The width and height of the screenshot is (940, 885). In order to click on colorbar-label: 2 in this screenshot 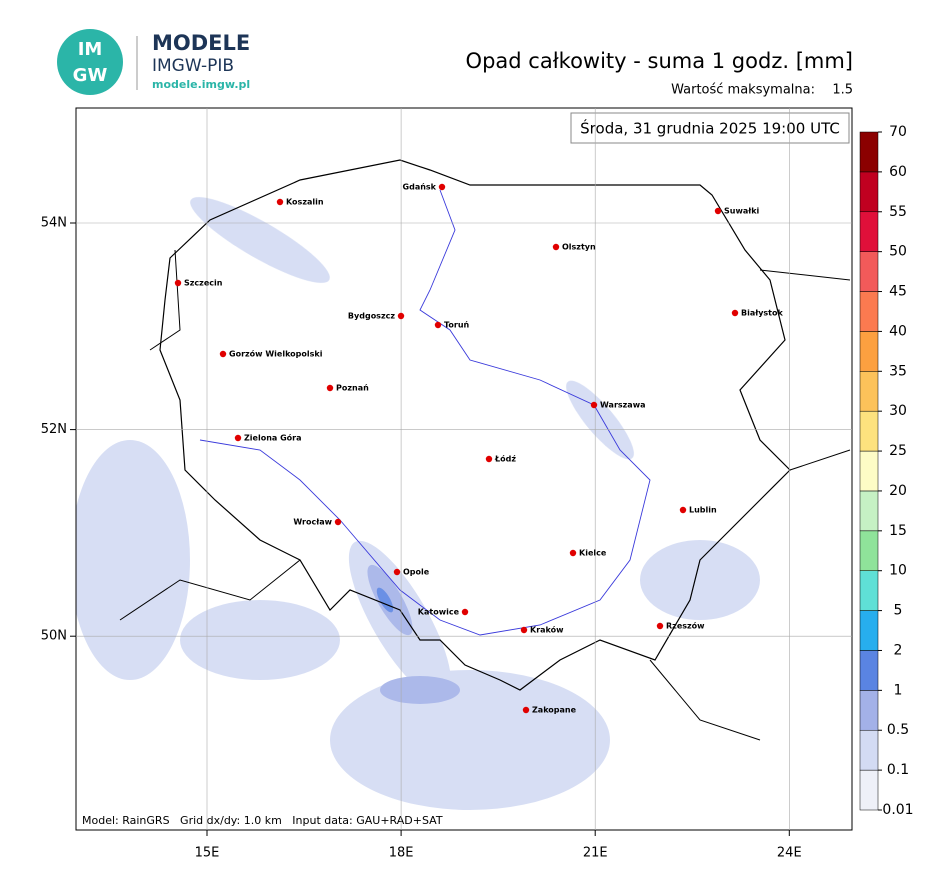, I will do `click(898, 650)`.